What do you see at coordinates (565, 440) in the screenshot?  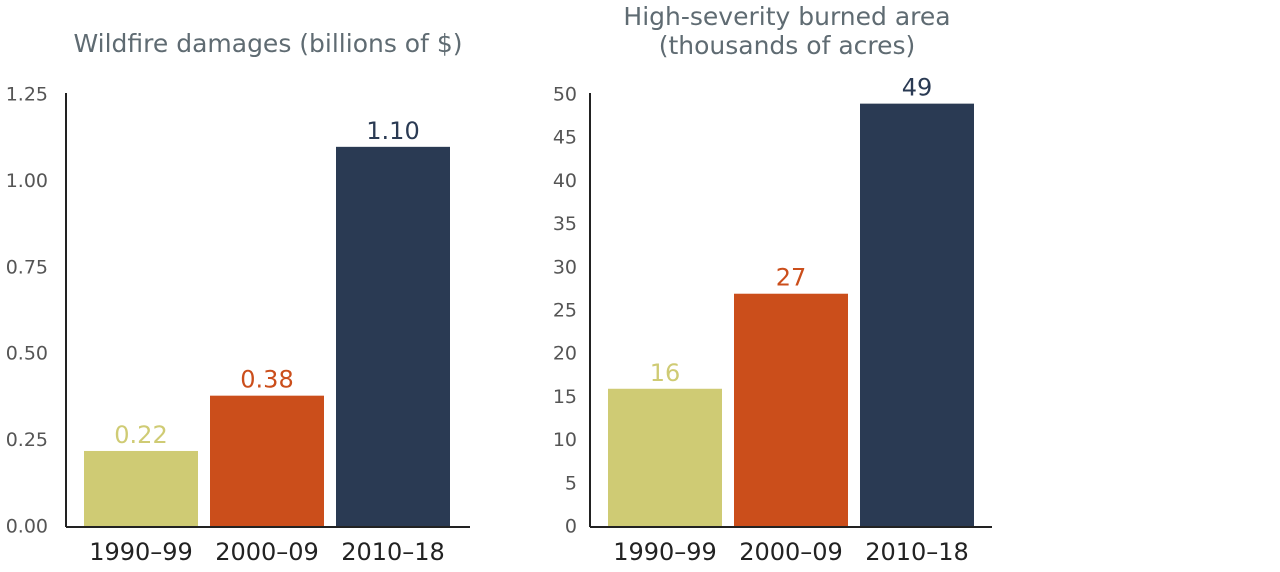 I see `y-tick-label: 10` at bounding box center [565, 440].